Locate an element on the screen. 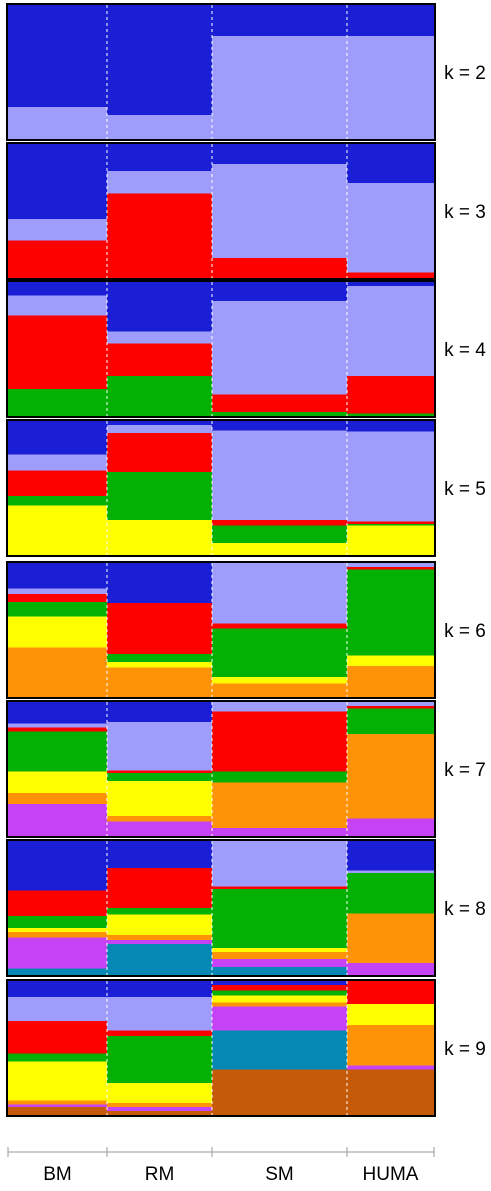  bar-segment-rm-brown is located at coordinates (159, 1113).